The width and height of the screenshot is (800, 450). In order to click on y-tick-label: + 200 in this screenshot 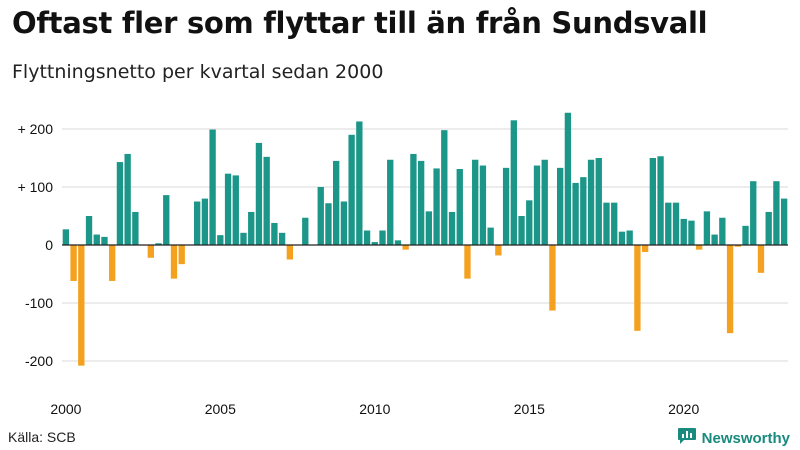, I will do `click(36, 129)`.